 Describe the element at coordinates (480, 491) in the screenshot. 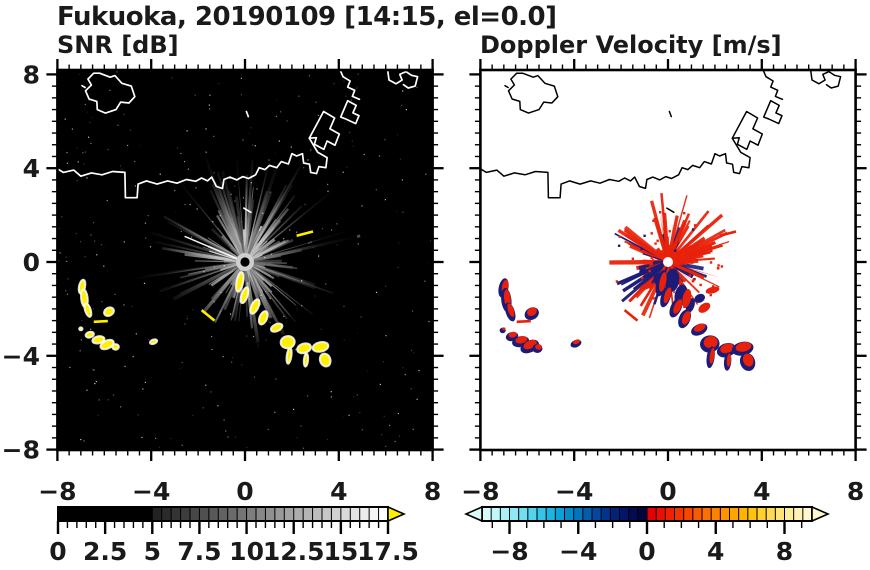

I see `velocity-x-tick-label: −8` at that location.